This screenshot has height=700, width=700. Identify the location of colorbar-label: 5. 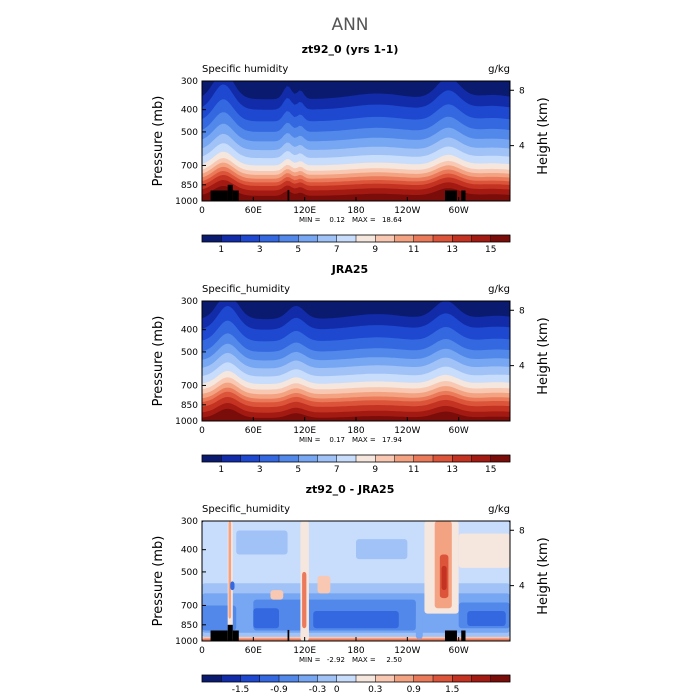
(298, 470).